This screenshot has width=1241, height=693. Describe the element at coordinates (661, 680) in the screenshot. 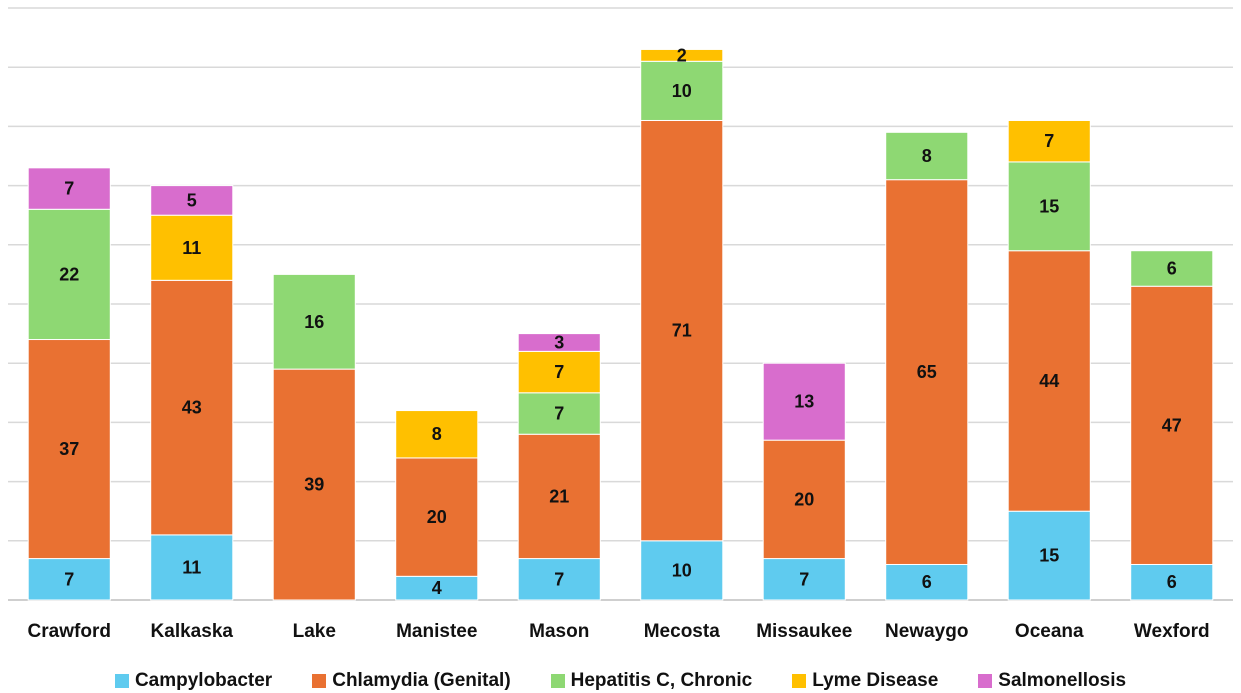

I see `legend-label: Hepatitis C, Chronic` at that location.